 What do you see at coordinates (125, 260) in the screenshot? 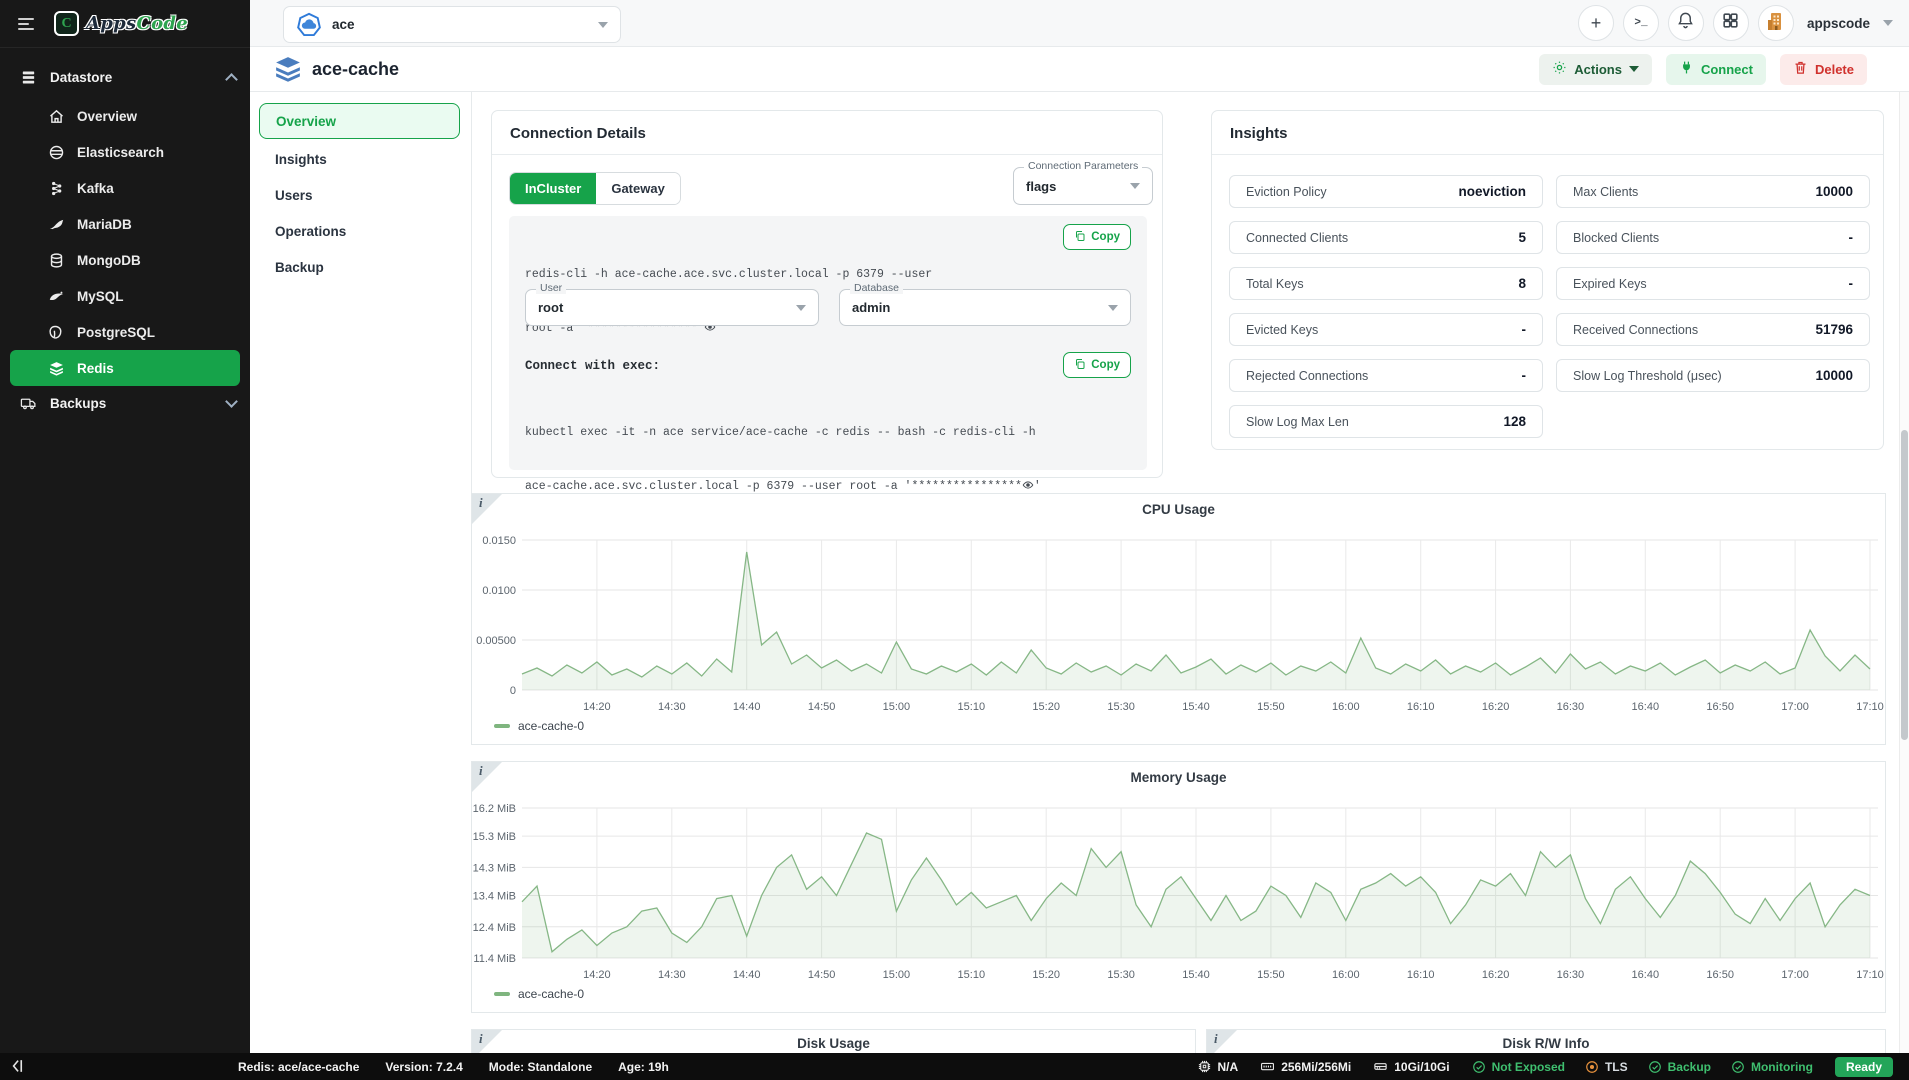
I see `sidebar-item-mongodb: MongoDB` at bounding box center [125, 260].